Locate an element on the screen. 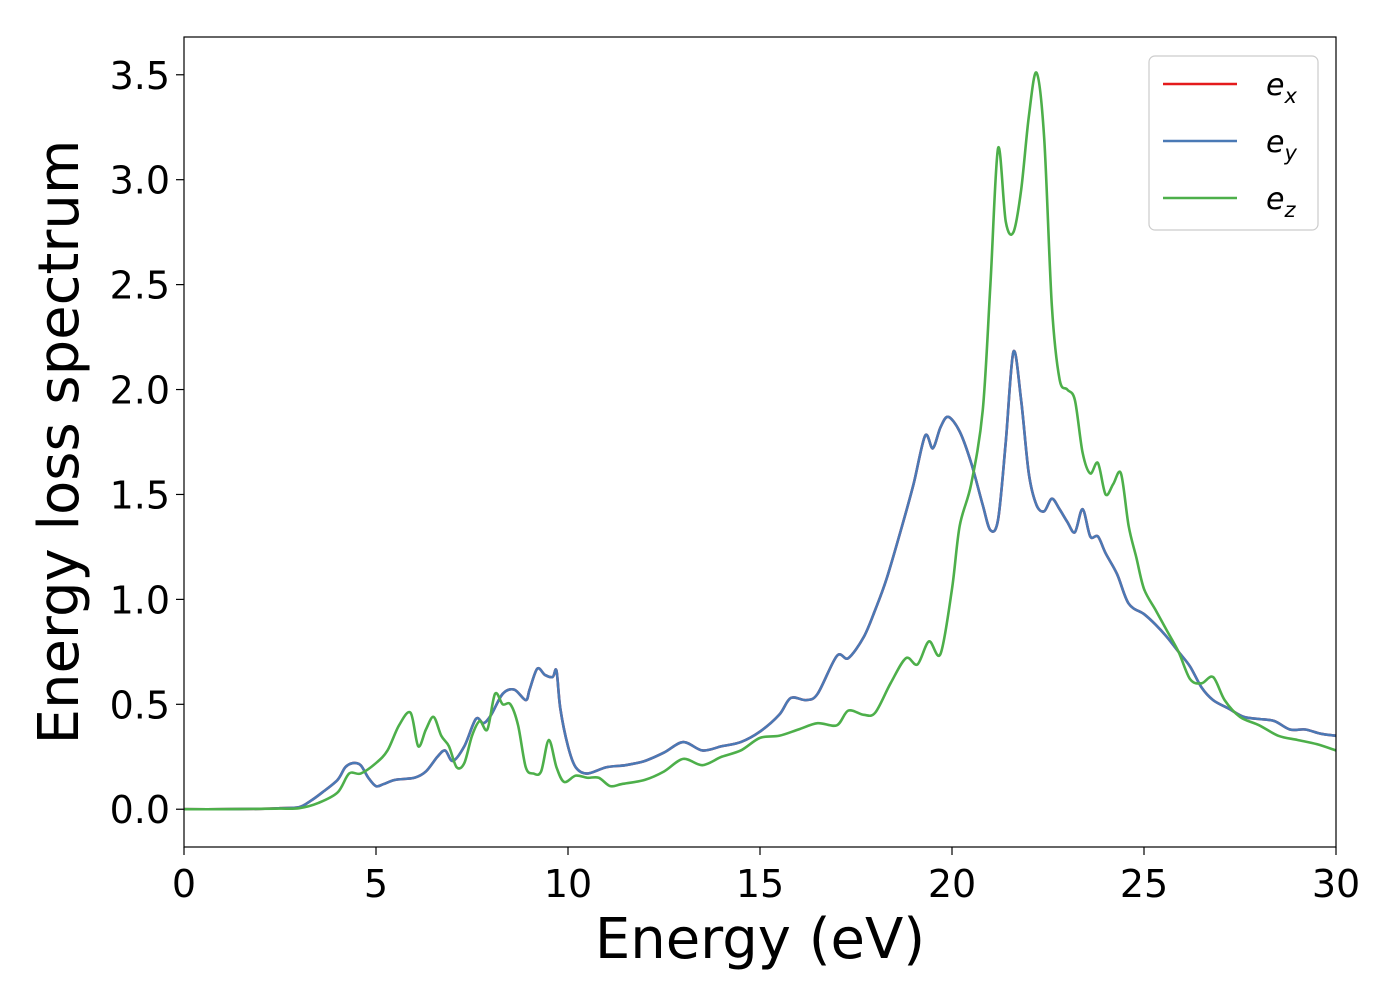  x-tick-label: 30 is located at coordinates (1336, 884).